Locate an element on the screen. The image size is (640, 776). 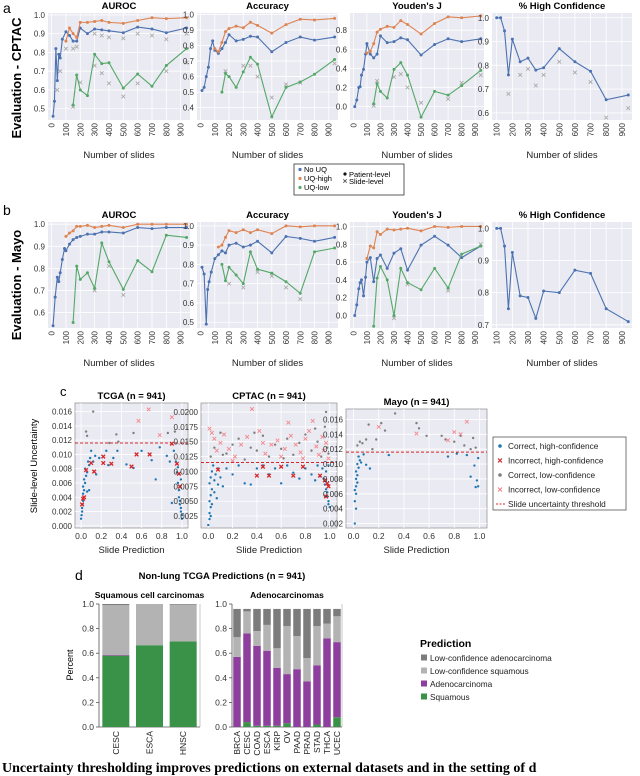
x-tick-label: 400 is located at coordinates (544, 129).